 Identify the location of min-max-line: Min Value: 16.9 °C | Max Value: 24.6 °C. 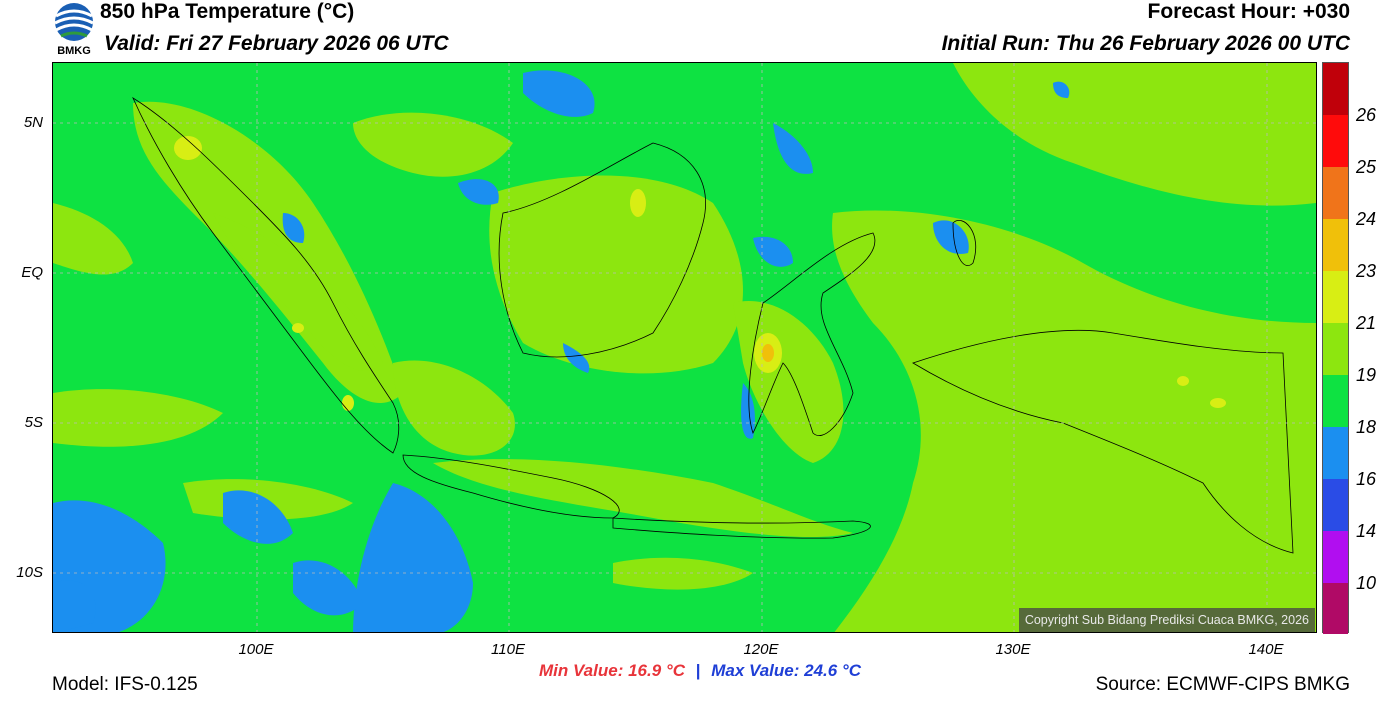
(700, 671).